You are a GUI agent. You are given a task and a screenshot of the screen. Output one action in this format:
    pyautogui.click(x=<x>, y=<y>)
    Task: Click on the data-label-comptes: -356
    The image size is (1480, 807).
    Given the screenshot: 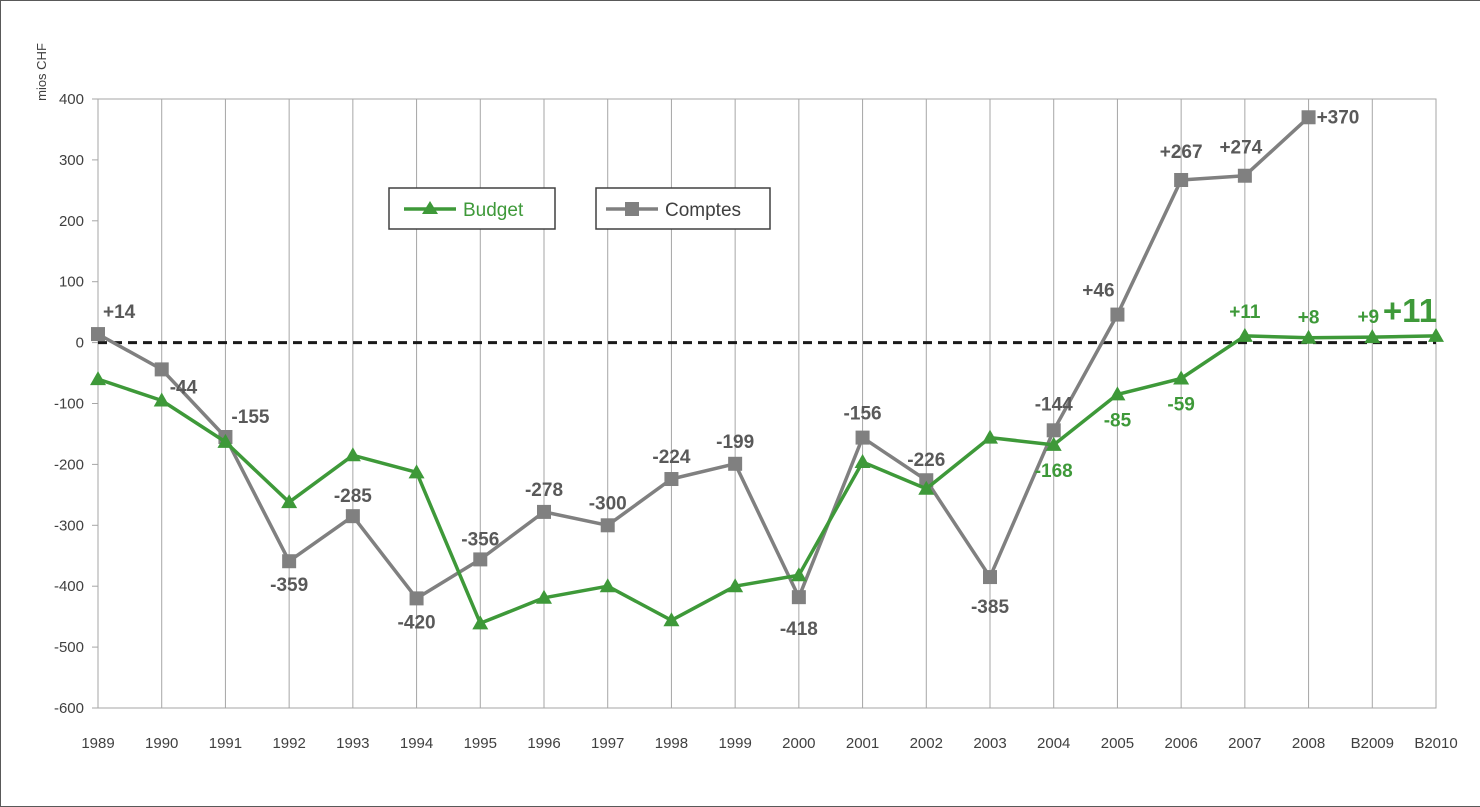 What is the action you would take?
    pyautogui.click(x=480, y=539)
    